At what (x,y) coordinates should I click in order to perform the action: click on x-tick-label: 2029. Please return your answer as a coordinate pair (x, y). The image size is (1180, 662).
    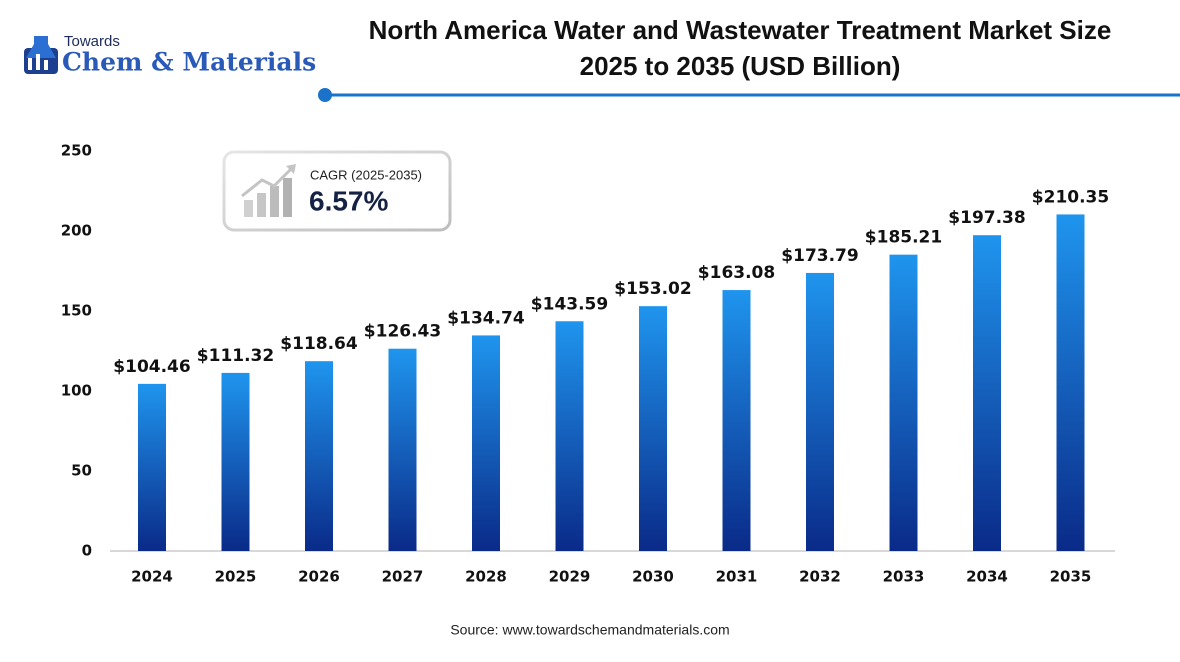
    Looking at the image, I should click on (570, 577).